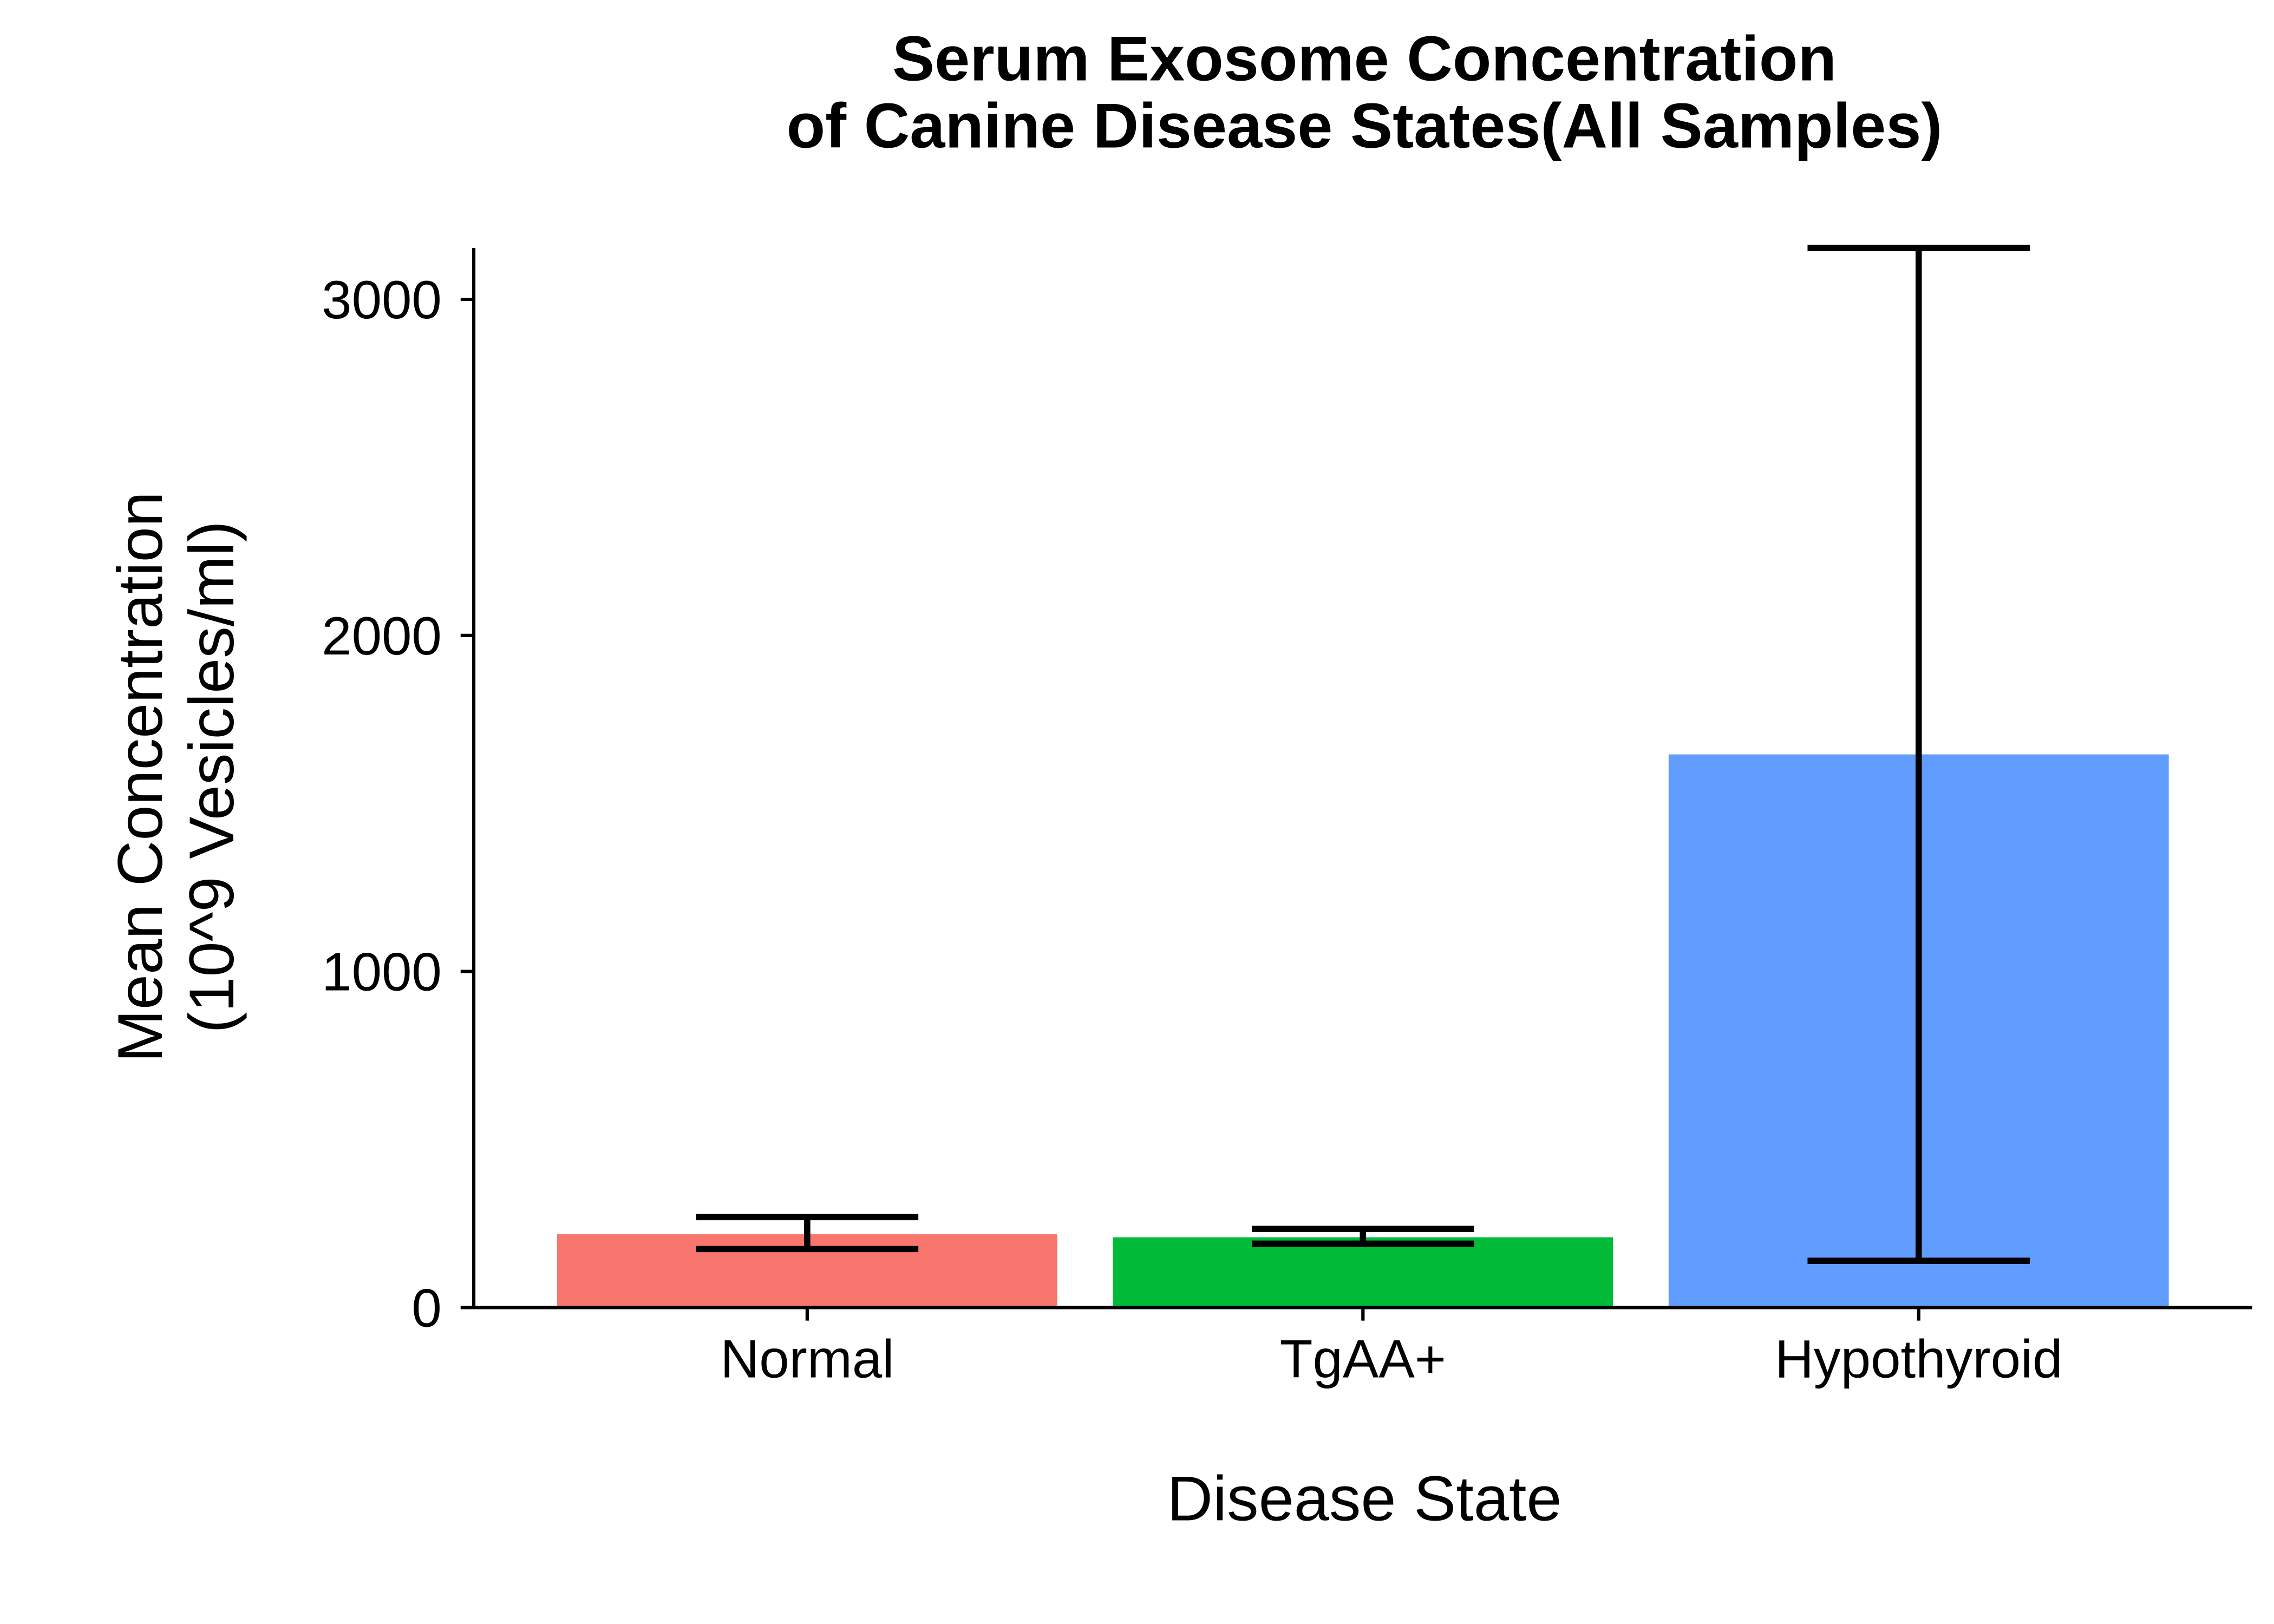 The image size is (2274, 1624). Describe the element at coordinates (426, 1308) in the screenshot. I see `y-tick-label-0: 0` at that location.